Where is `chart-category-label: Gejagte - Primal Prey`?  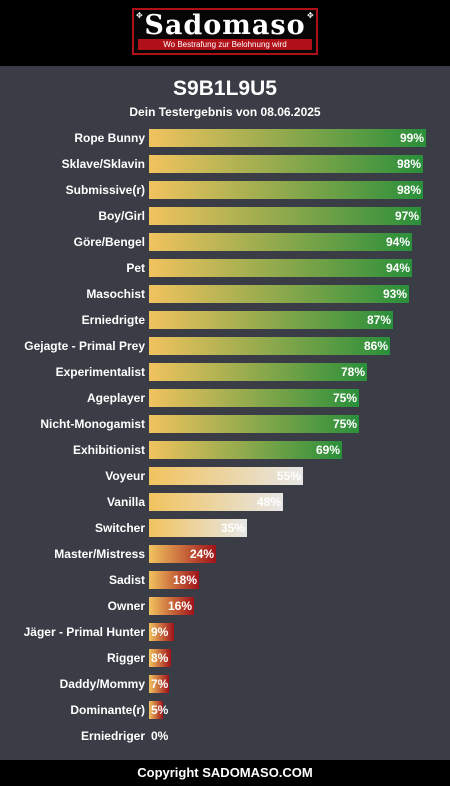 chart-category-label: Gejagte - Primal Prey is located at coordinates (84, 346).